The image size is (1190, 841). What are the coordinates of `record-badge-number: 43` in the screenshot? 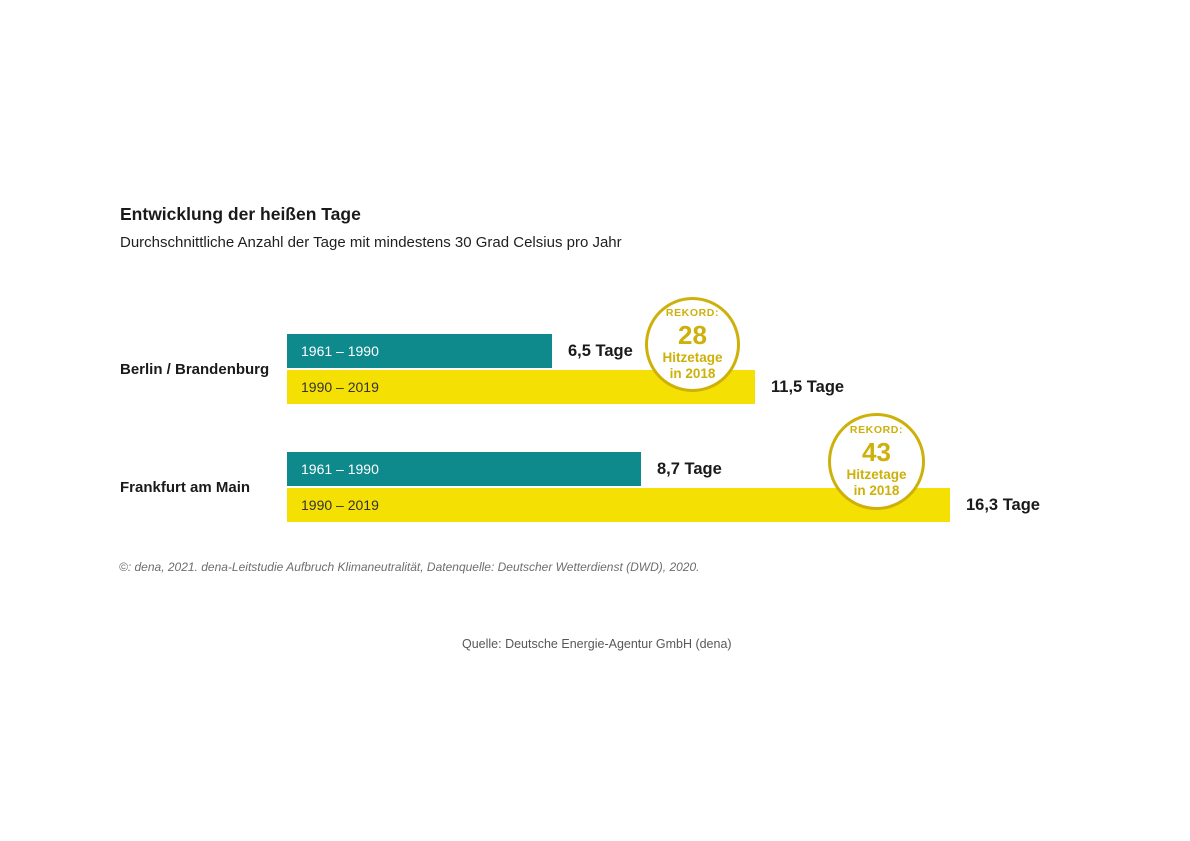 It's located at (876, 452).